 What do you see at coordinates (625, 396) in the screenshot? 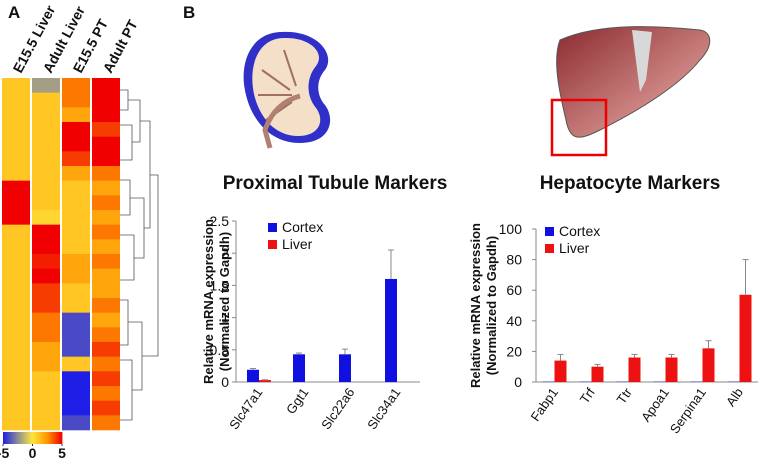
I see `x-tick-label: Ttr` at bounding box center [625, 396].